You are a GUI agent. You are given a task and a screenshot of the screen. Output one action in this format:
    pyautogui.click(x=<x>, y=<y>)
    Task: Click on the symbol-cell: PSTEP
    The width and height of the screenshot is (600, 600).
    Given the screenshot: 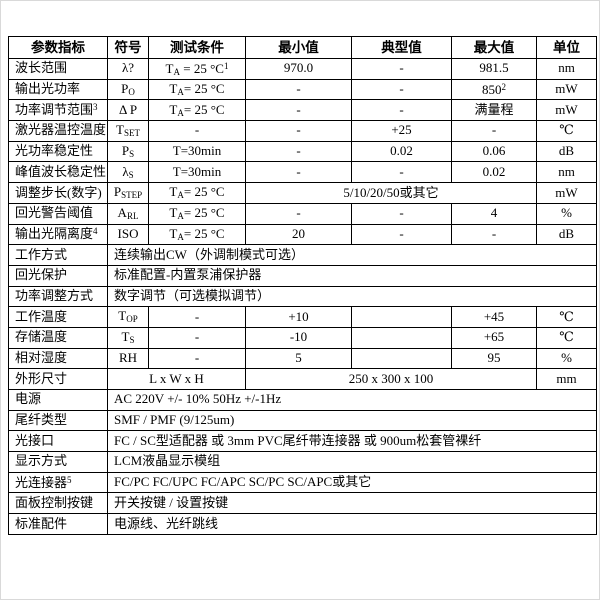 What is the action you would take?
    pyautogui.click(x=128, y=193)
    